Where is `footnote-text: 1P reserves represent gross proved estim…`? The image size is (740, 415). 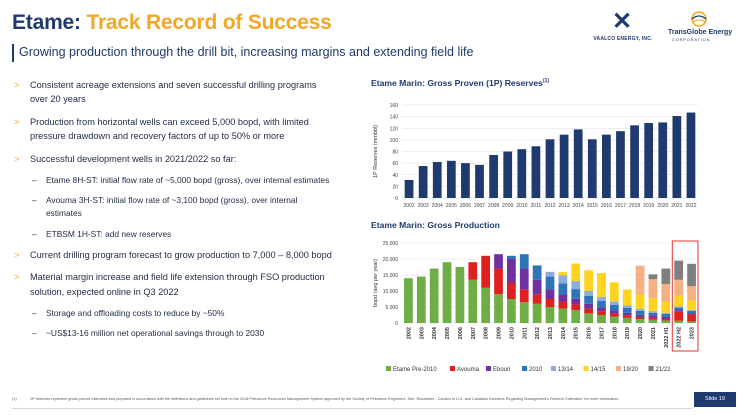
footnote-text: 1P reserves represent gross proved estim… is located at coordinates (325, 399).